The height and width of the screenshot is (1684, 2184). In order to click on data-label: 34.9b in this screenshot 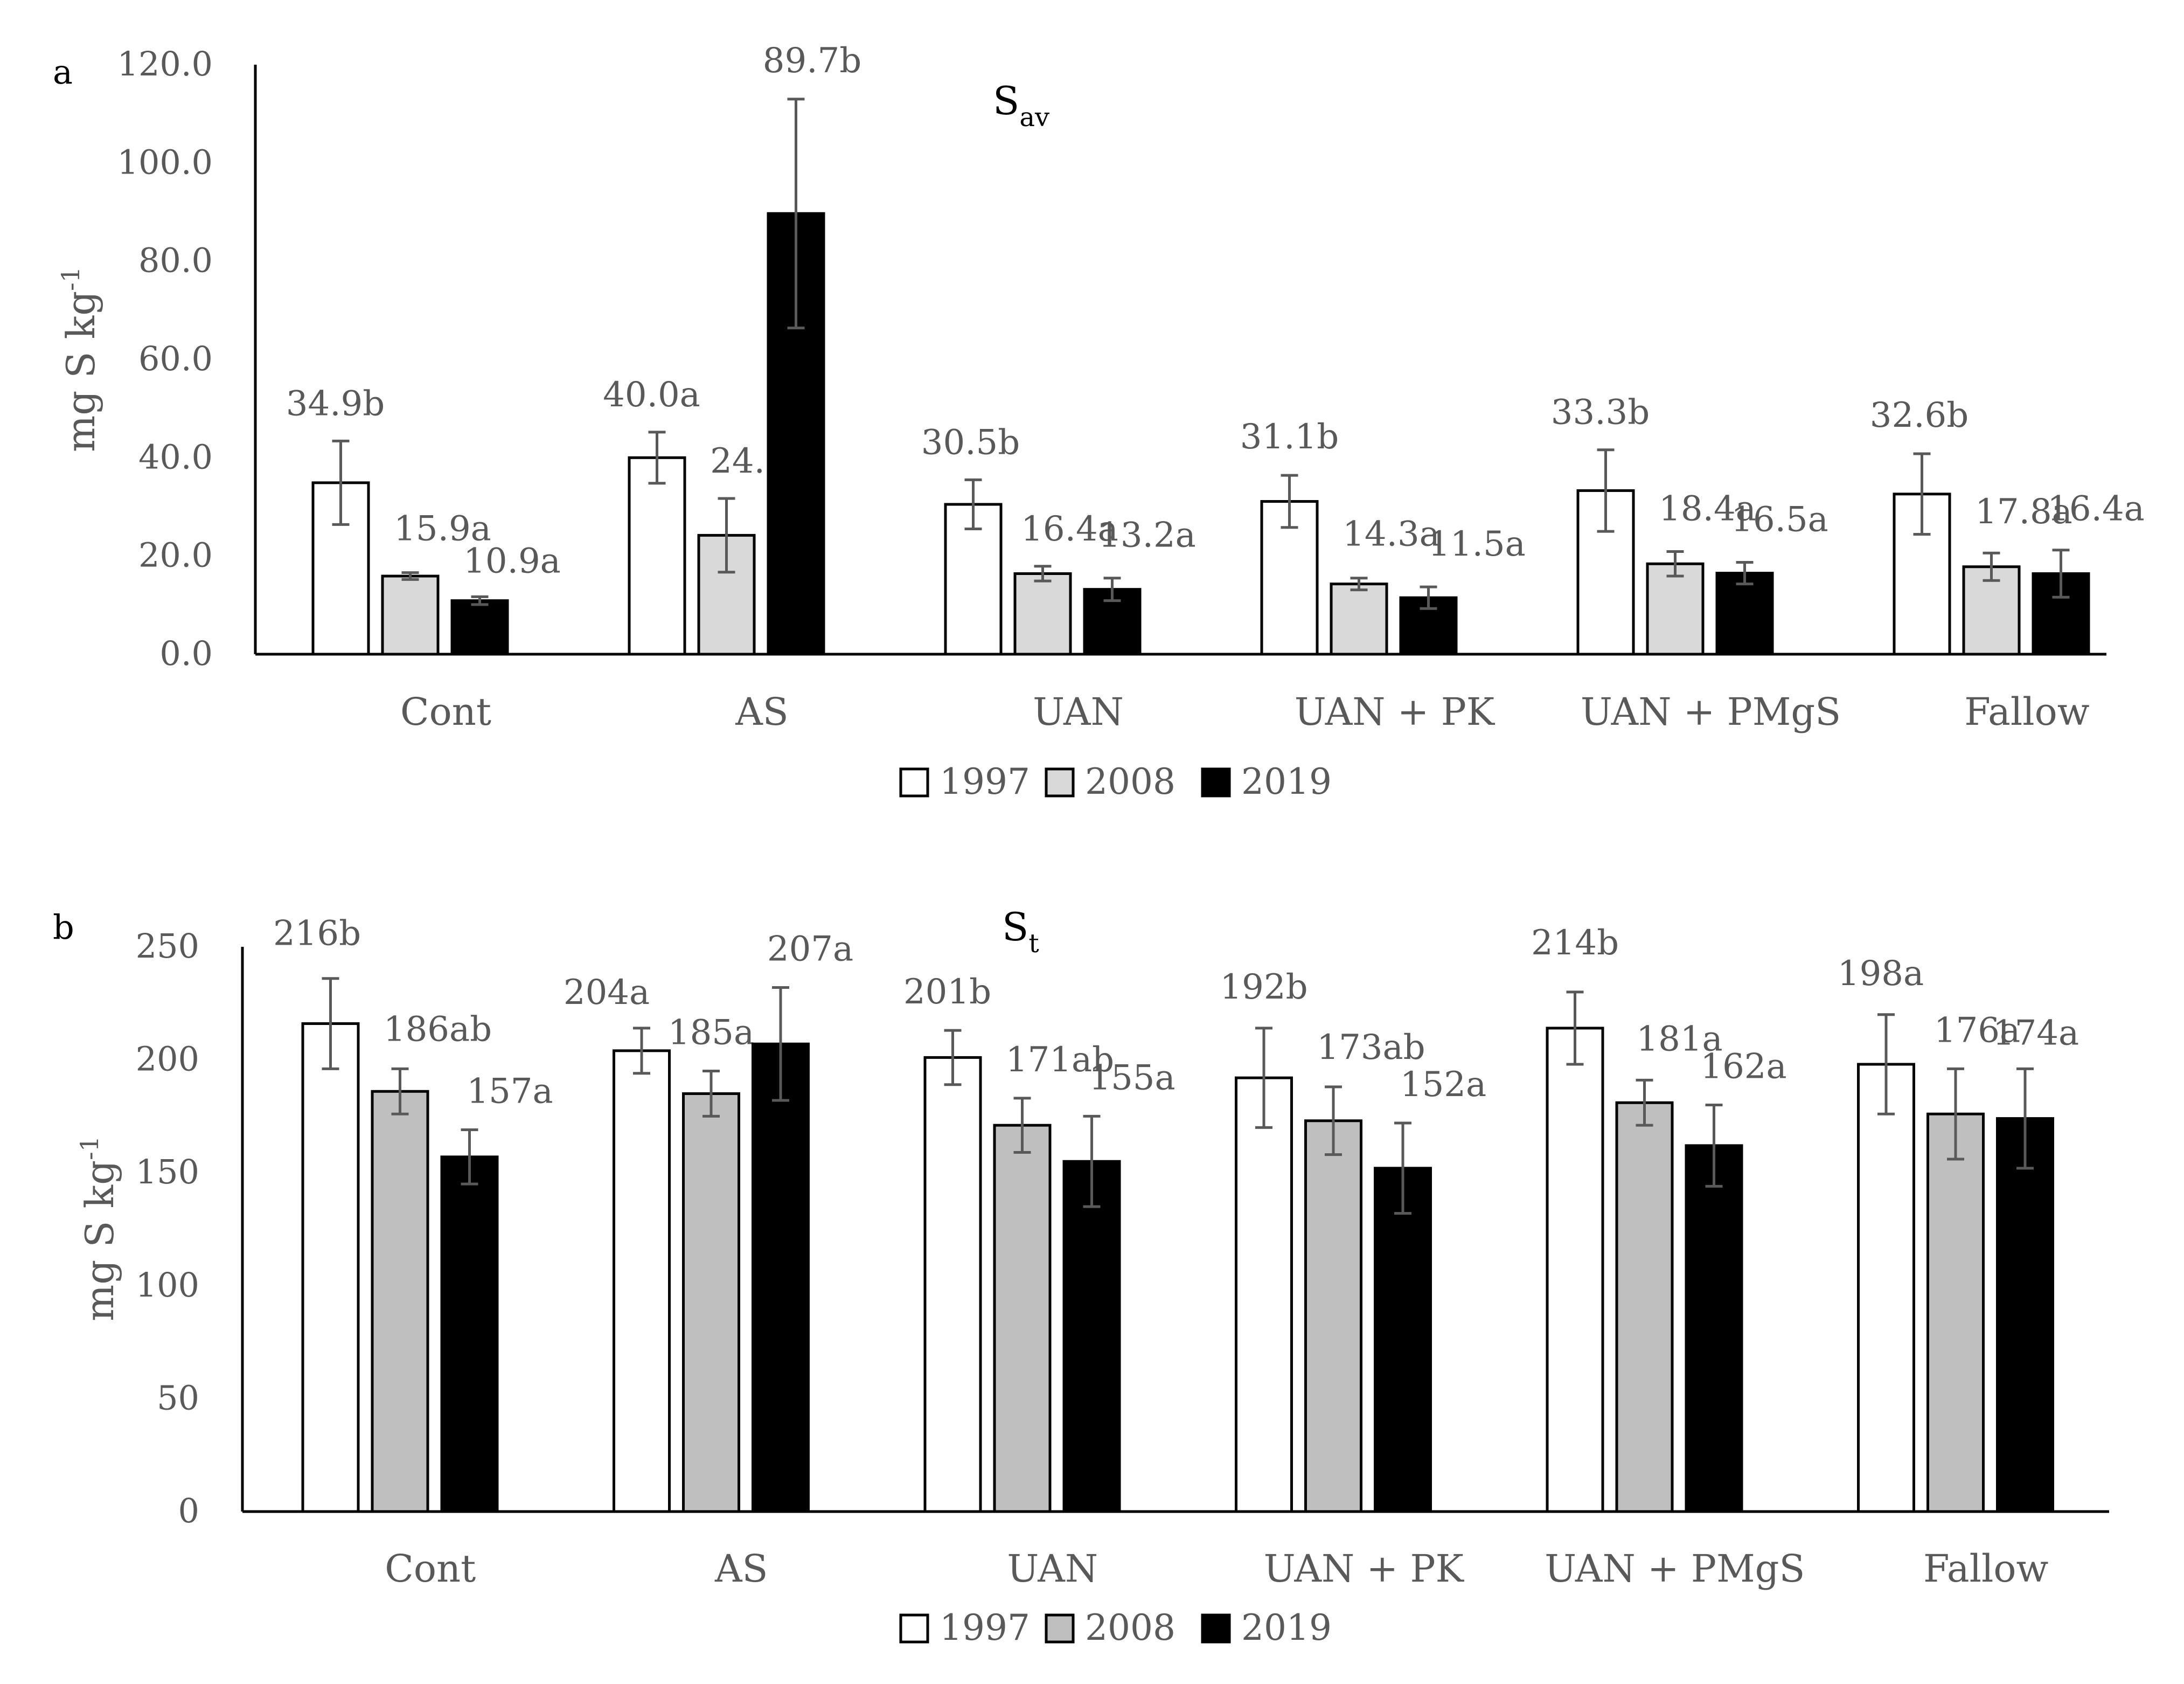, I will do `click(335, 404)`.